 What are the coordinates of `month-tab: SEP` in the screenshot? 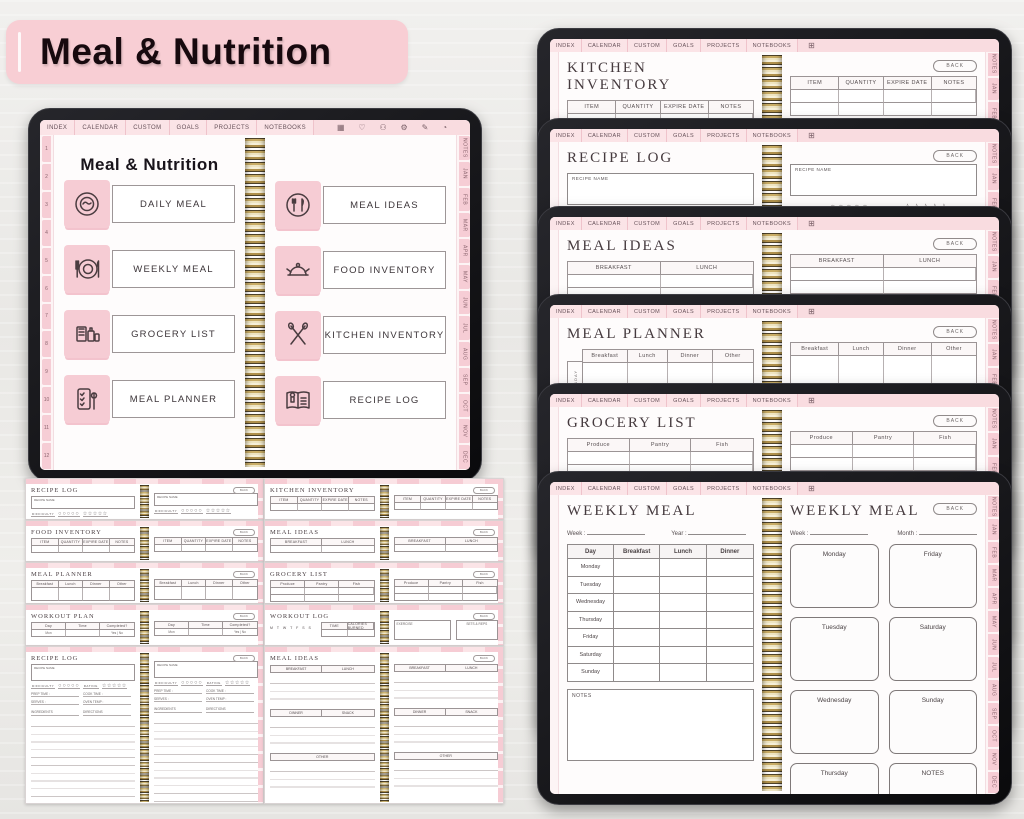 It's located at (993, 713).